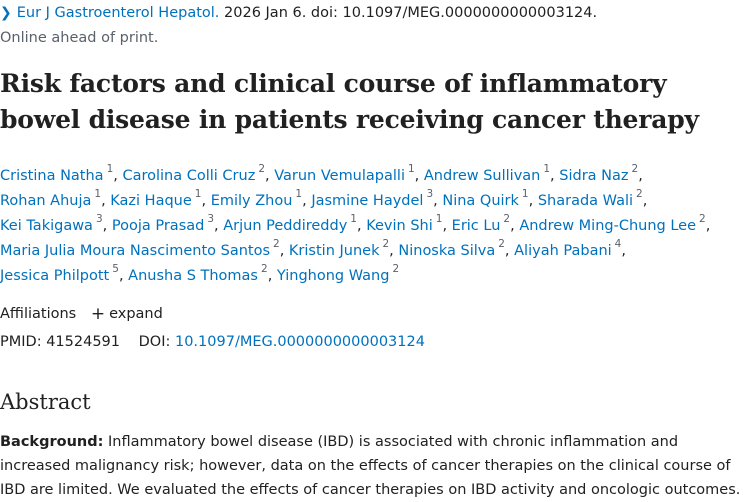 This screenshot has width=750, height=502. I want to click on author-item: Andrew Sullivan 1,, so click(489, 174).